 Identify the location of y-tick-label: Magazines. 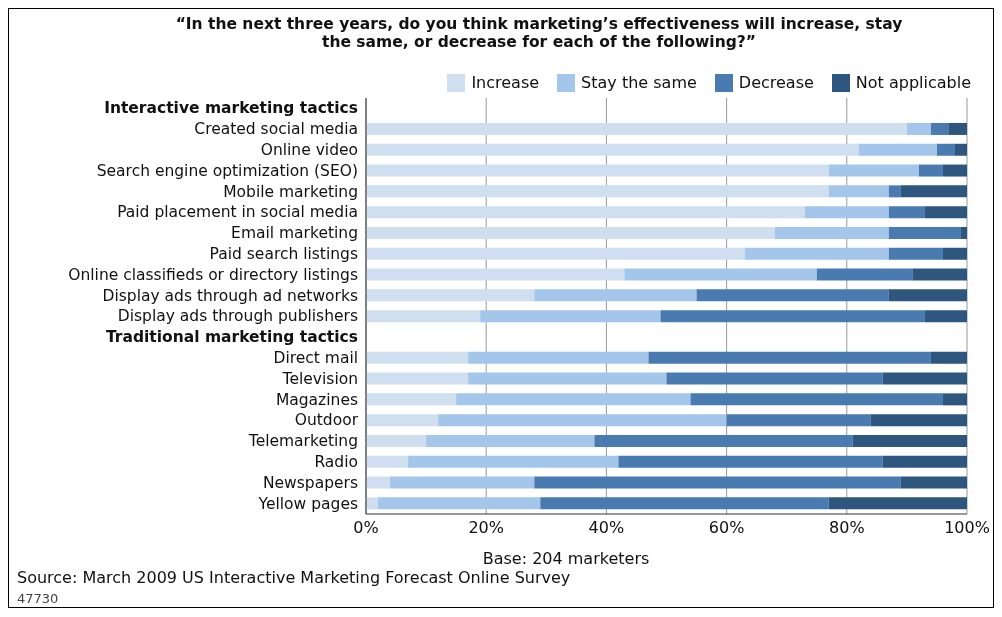
(316, 399).